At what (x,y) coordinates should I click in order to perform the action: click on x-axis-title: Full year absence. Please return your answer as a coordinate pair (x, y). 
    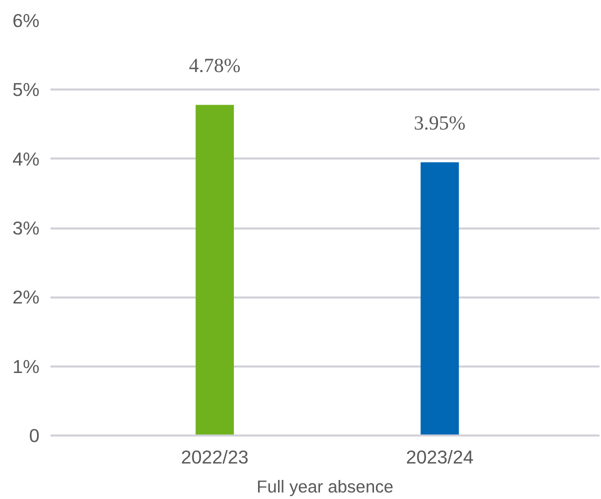
    Looking at the image, I should click on (325, 486).